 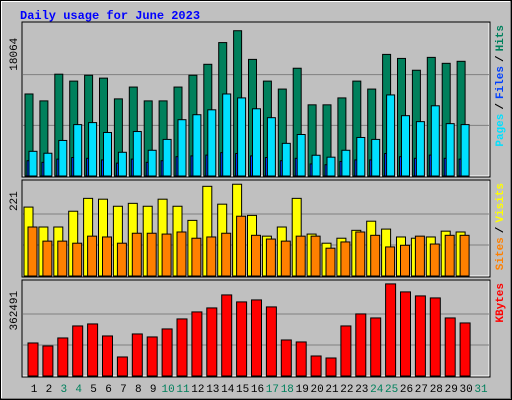 I want to click on legend-entry: KBytes, so click(x=501, y=303).